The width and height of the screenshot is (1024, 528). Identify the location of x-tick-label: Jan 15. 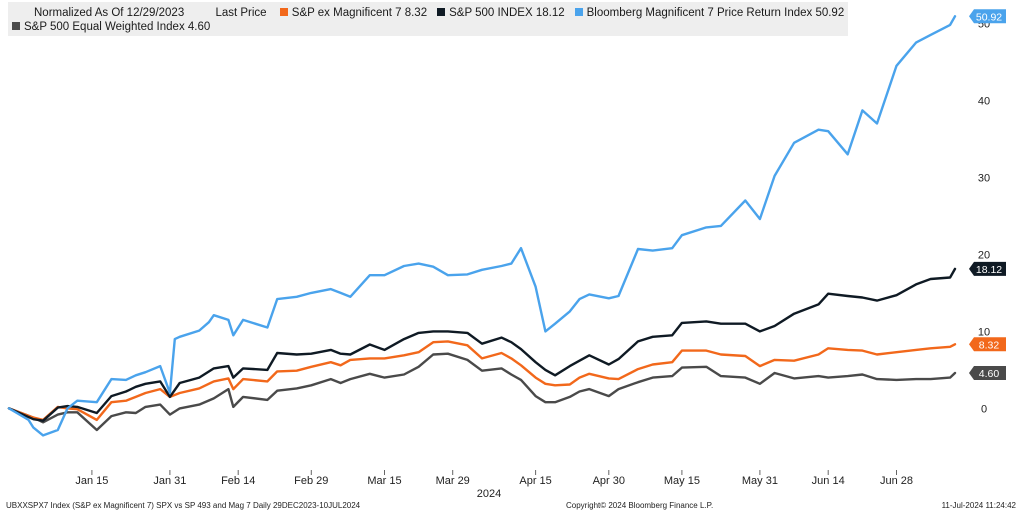
(91, 481).